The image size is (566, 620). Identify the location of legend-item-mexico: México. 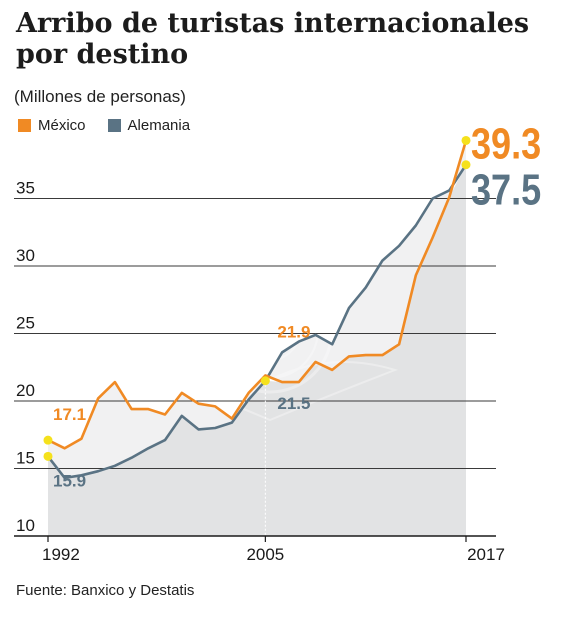
(52, 125).